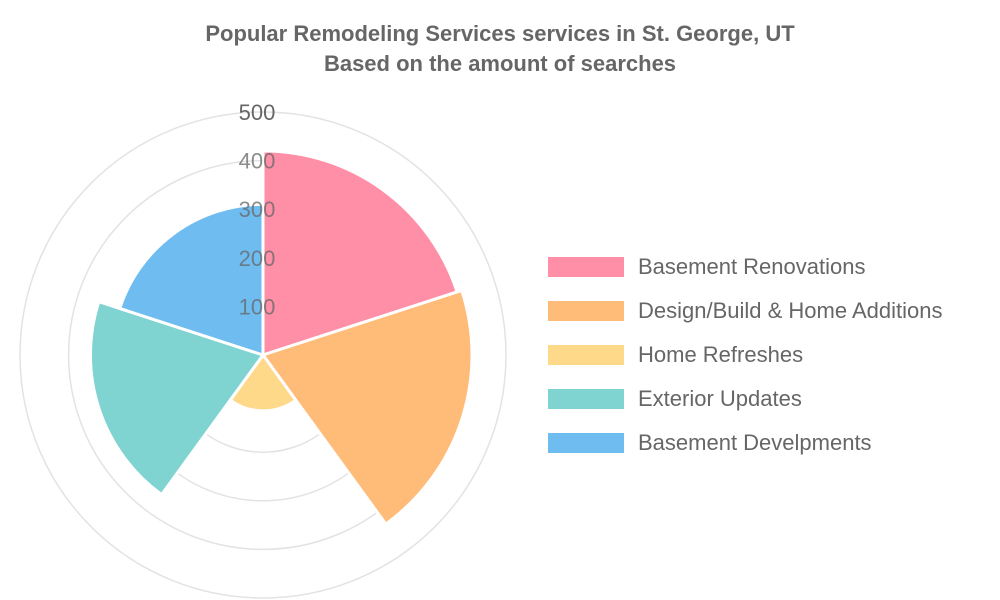 The image size is (1000, 600). I want to click on legend-item: Basement Develpments, so click(745, 443).